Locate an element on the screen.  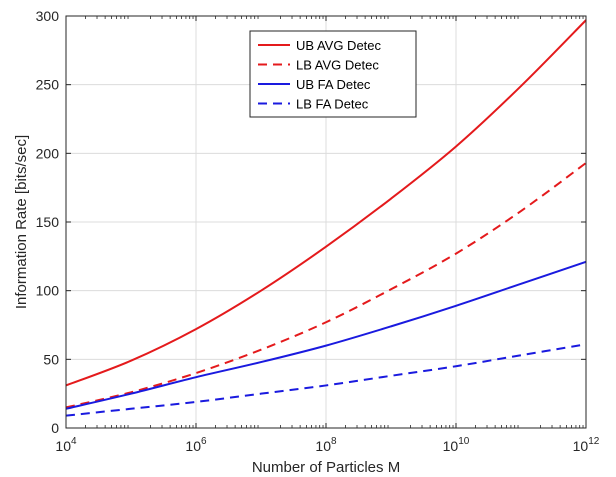
legend-label-lb-avg-detec: LB AVG Detec is located at coordinates (337, 65).